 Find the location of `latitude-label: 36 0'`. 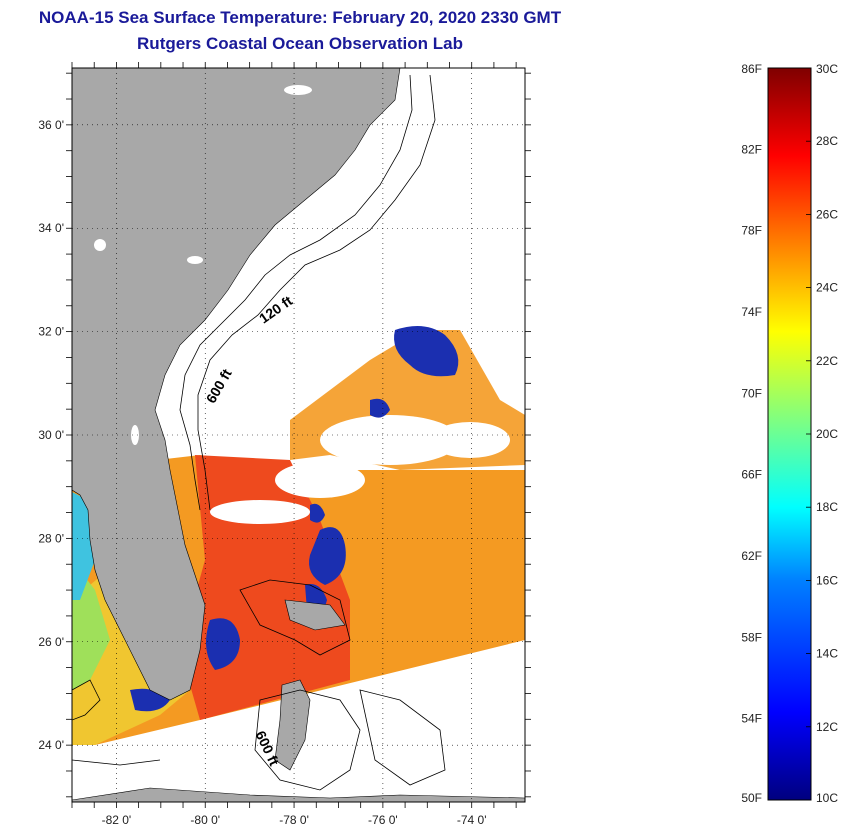

latitude-label: 36 0' is located at coordinates (51, 125).